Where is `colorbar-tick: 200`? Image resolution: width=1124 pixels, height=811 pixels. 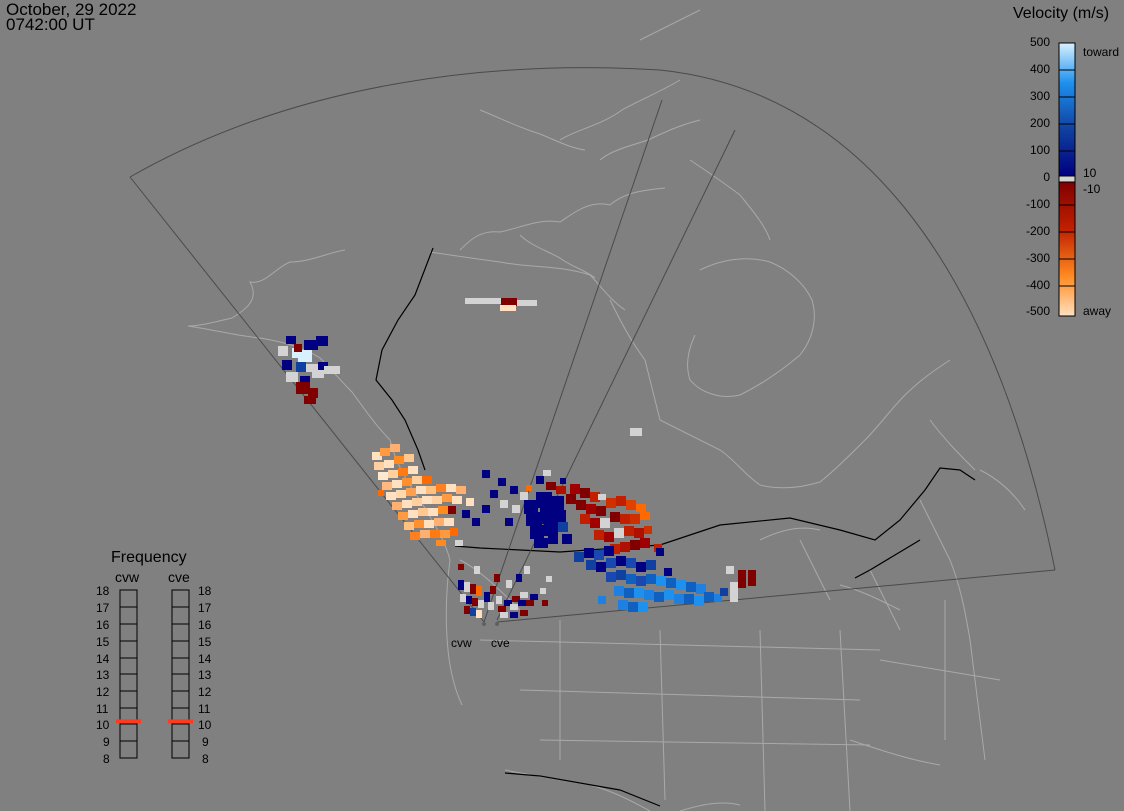 colorbar-tick: 200 is located at coordinates (1039, 123).